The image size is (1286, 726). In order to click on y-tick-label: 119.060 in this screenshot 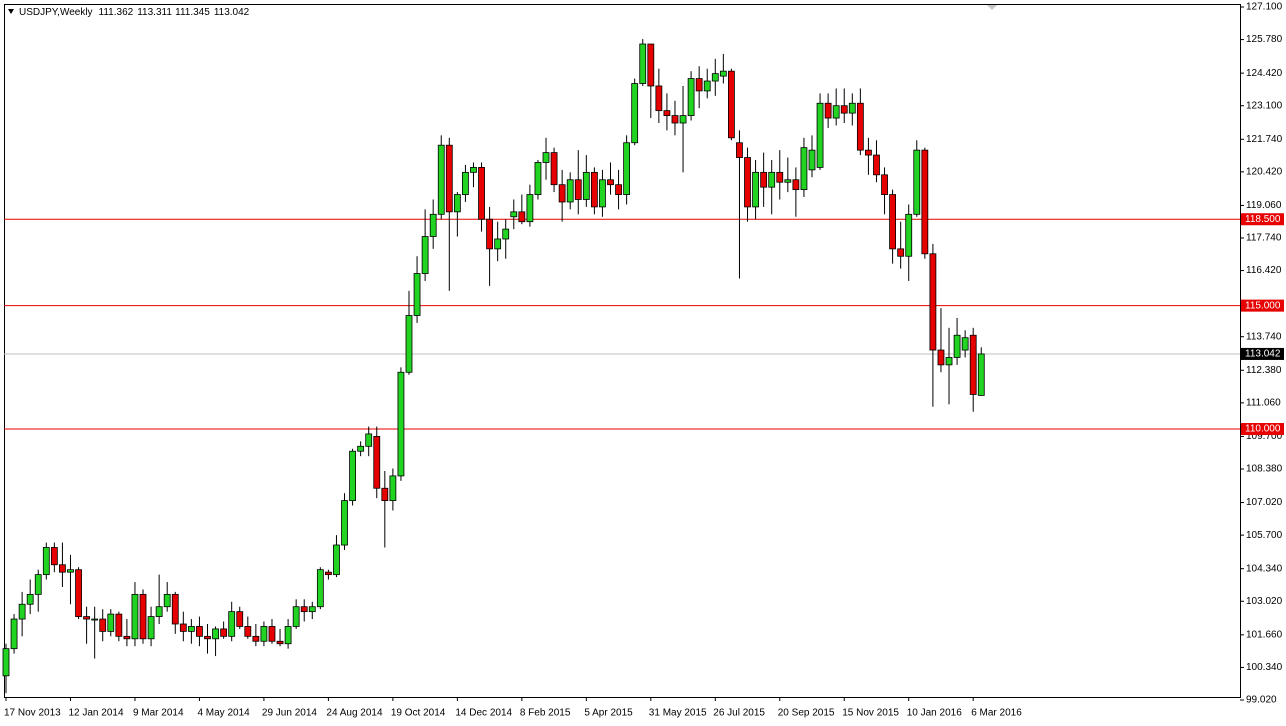, I will do `click(1264, 205)`.